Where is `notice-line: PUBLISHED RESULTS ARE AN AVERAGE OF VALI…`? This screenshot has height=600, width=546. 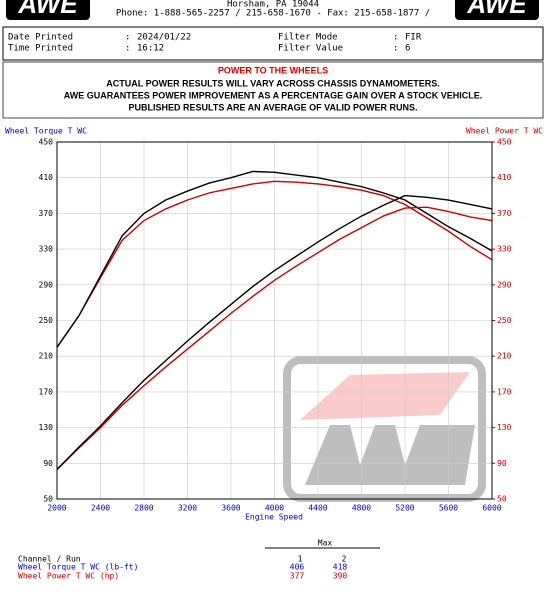 notice-line: PUBLISHED RESULTS ARE AN AVERAGE OF VALI… is located at coordinates (272, 107).